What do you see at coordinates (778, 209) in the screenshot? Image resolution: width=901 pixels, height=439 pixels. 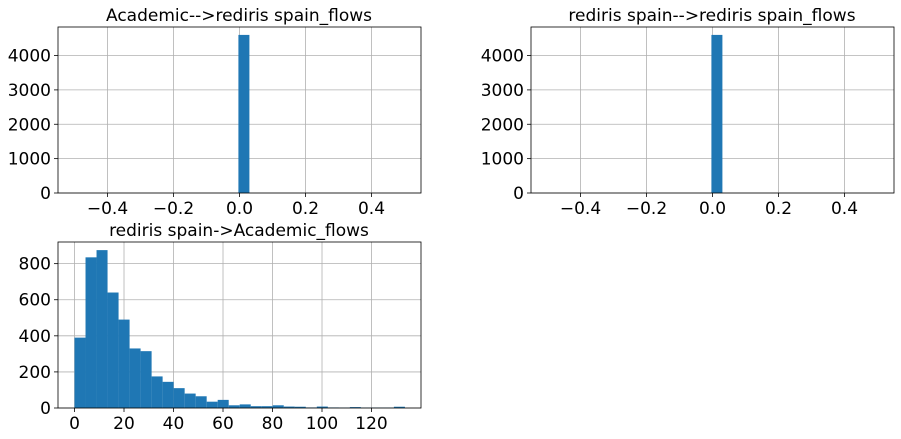 I see `chart-2-x-tick-label-3: 0.2` at bounding box center [778, 209].